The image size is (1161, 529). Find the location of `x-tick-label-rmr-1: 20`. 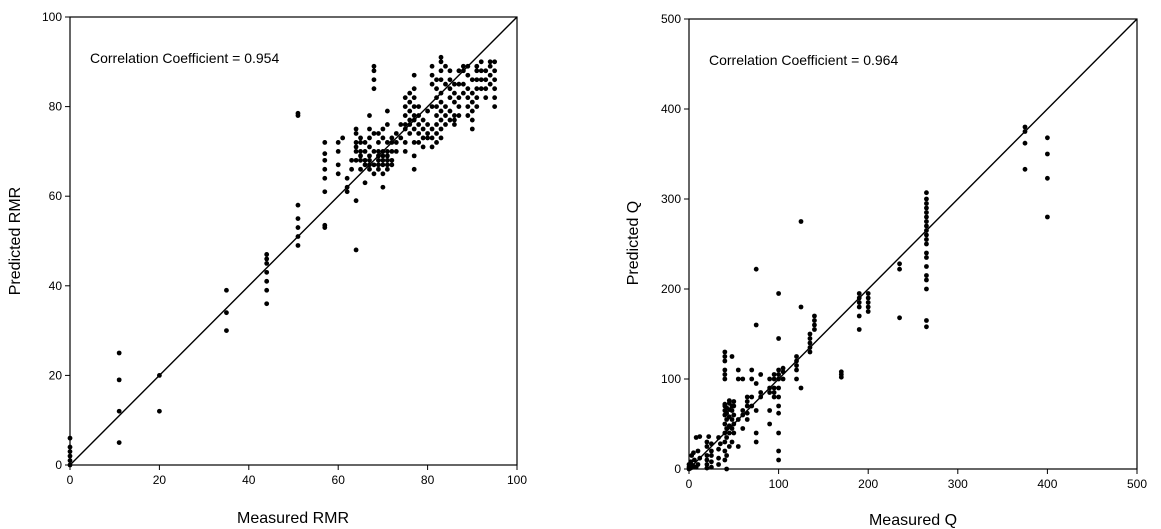

x-tick-label-rmr-1: 20 is located at coordinates (160, 480).